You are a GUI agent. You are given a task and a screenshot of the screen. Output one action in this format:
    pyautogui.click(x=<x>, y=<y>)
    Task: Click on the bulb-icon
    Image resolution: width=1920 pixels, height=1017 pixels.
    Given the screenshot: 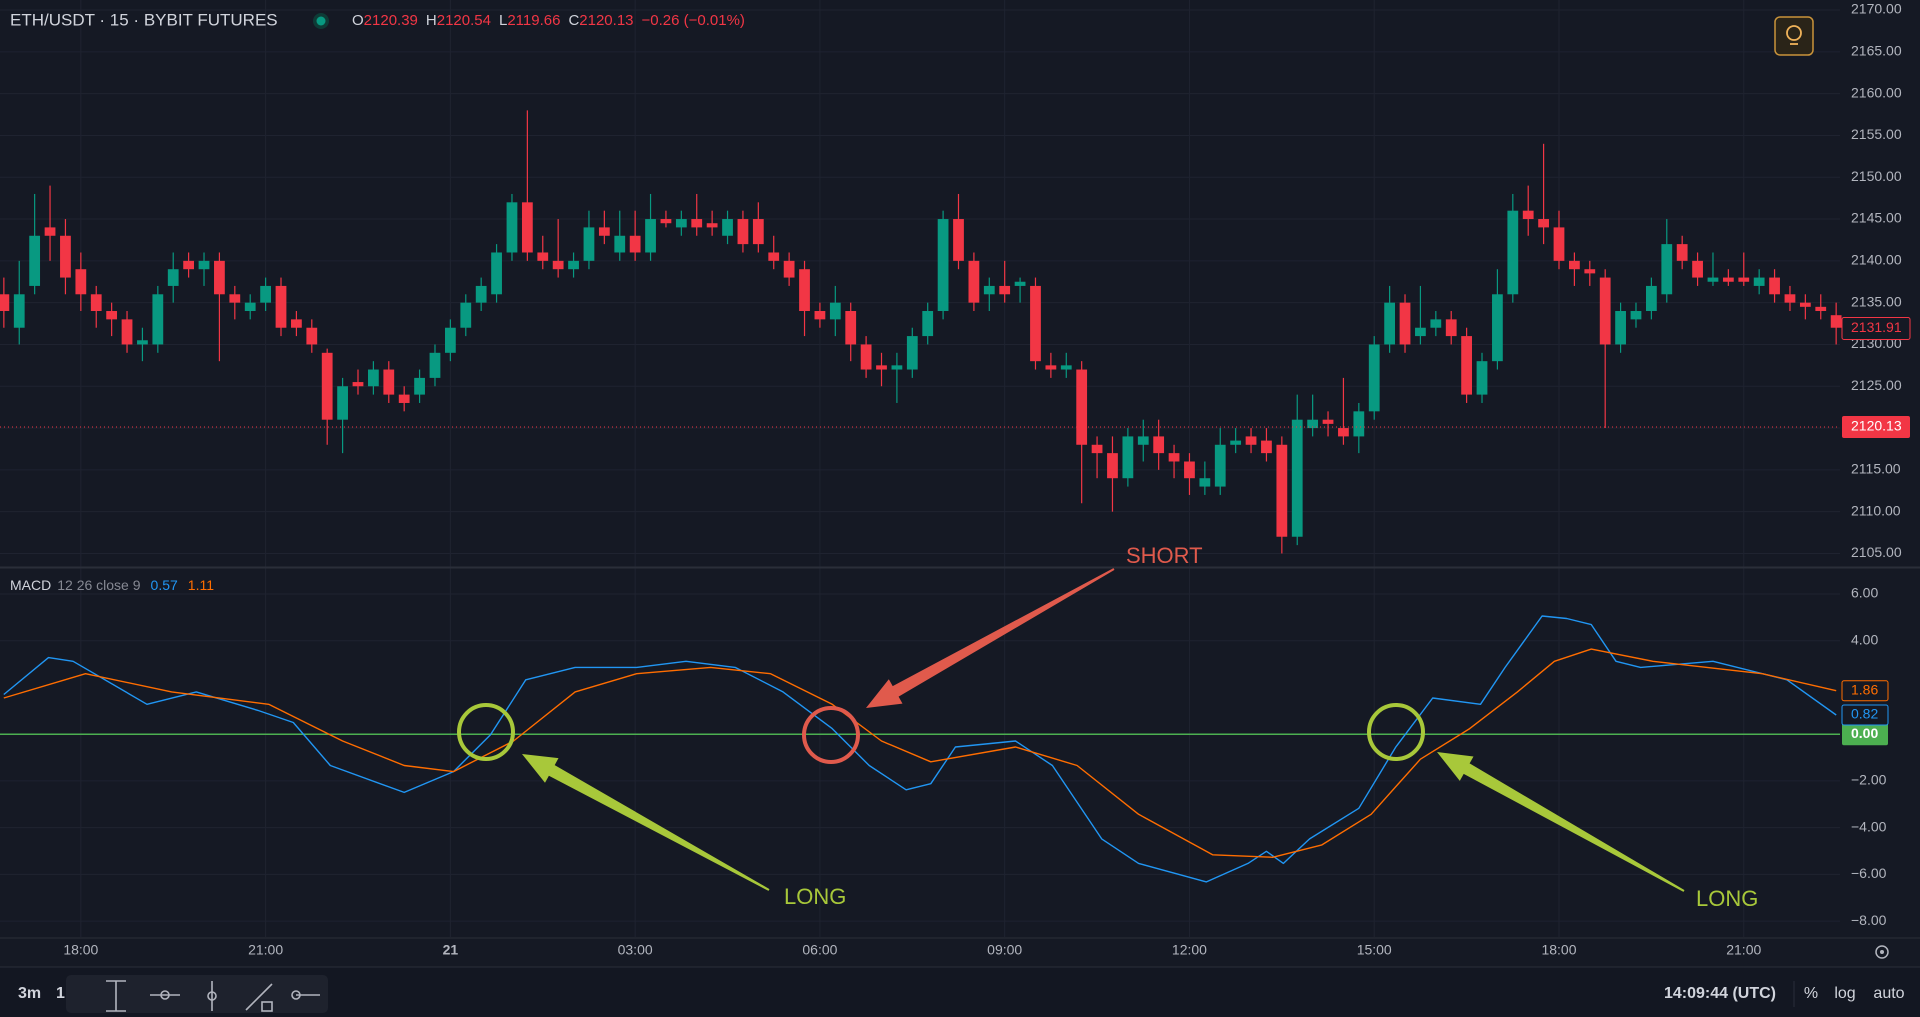 What is the action you would take?
    pyautogui.click(x=1794, y=33)
    